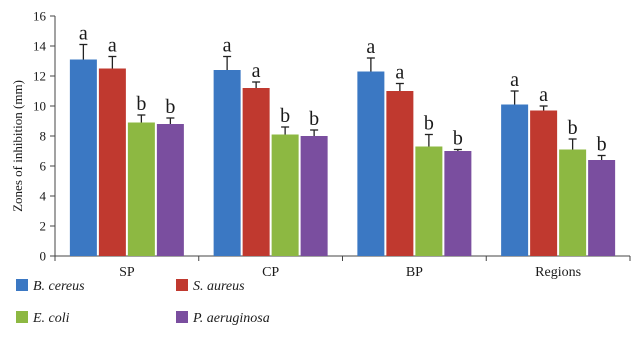  I want to click on y-tick-label: 2, so click(43, 226).